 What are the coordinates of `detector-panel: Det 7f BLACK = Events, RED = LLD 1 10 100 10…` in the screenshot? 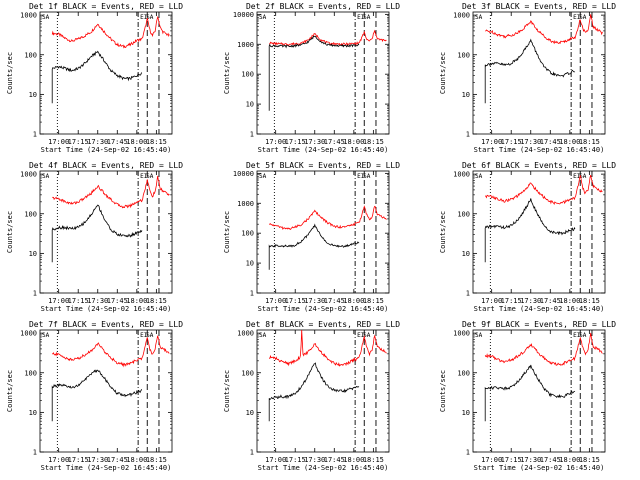 It's located at (94, 396).